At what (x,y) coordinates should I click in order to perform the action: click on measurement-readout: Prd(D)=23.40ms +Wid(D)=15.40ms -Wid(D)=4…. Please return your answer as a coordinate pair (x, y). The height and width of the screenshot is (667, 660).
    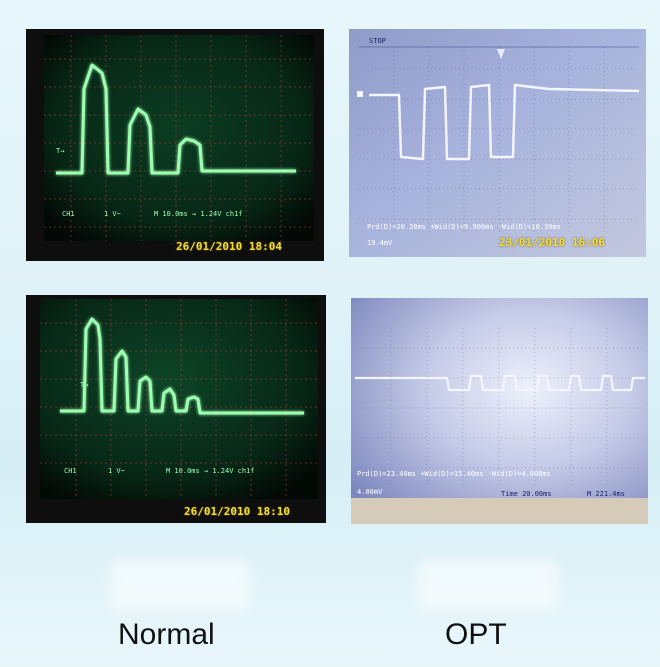
    Looking at the image, I should click on (454, 474).